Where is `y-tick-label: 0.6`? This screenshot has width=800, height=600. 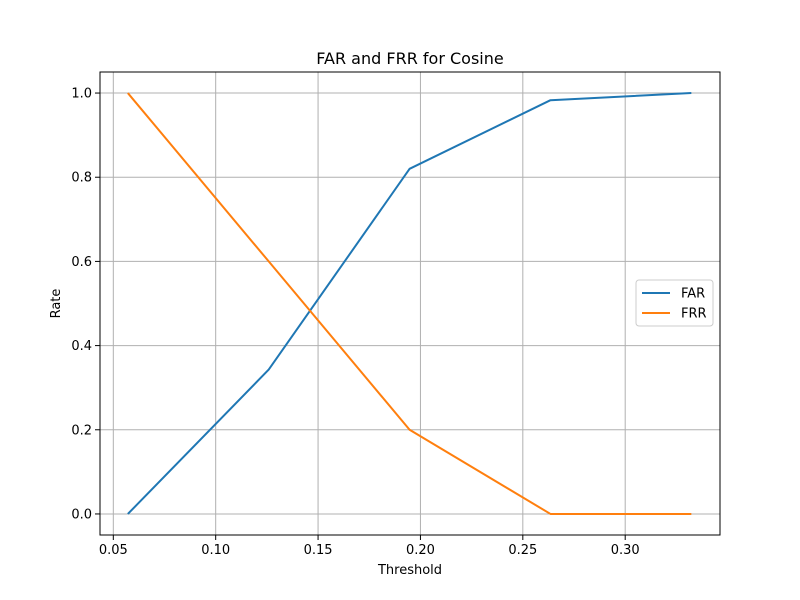 y-tick-label: 0.6 is located at coordinates (81, 262).